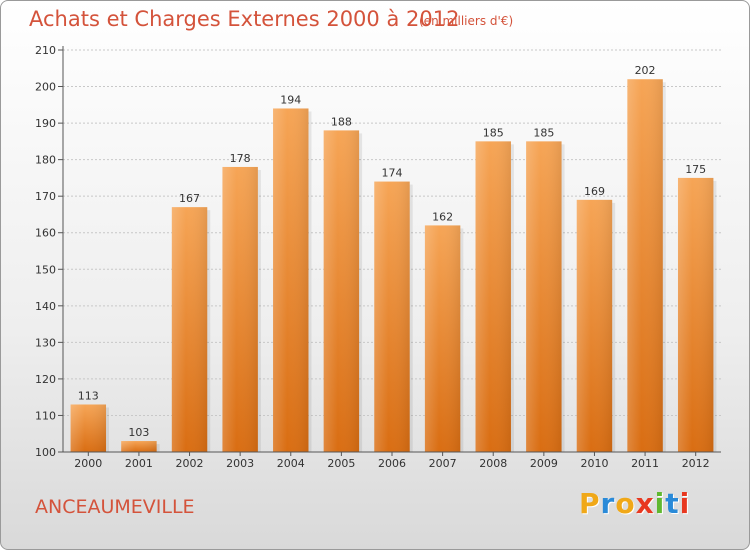 The width and height of the screenshot is (750, 550). I want to click on x-tick-label: 2012, so click(696, 463).